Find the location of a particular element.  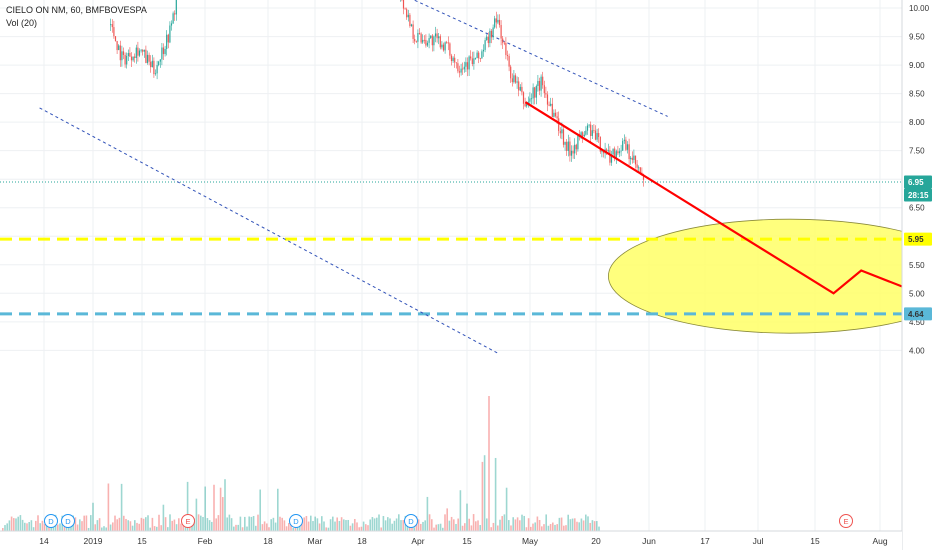

time-axis-tick-label: Aug is located at coordinates (879, 541).